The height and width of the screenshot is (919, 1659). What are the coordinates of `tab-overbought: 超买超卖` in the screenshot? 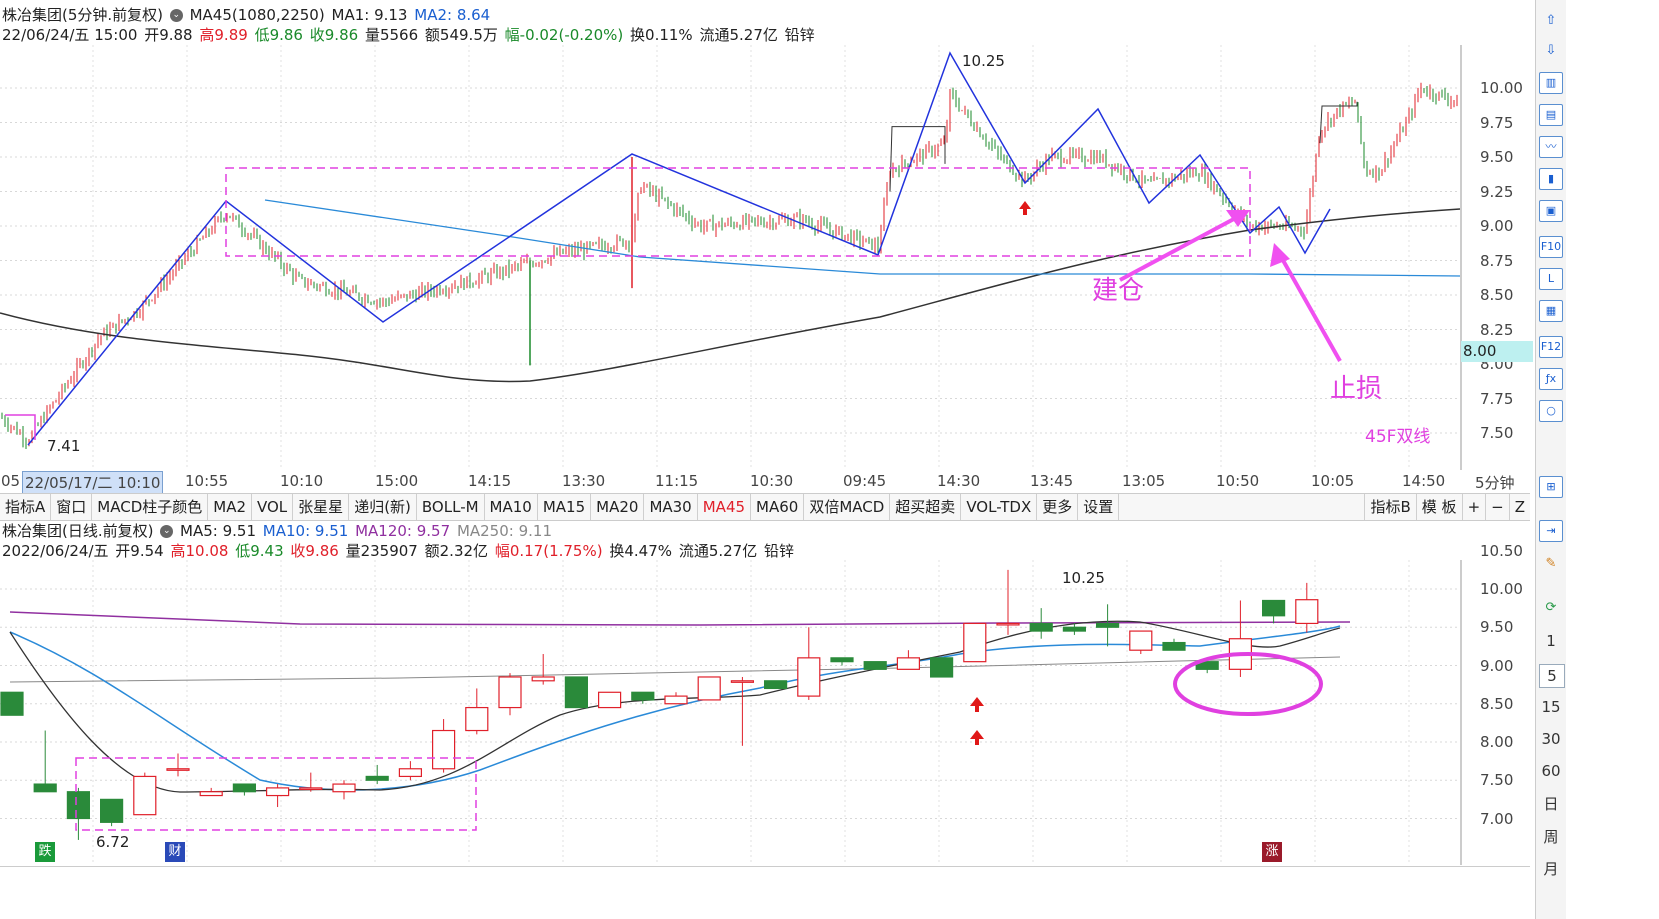 It's located at (926, 507).